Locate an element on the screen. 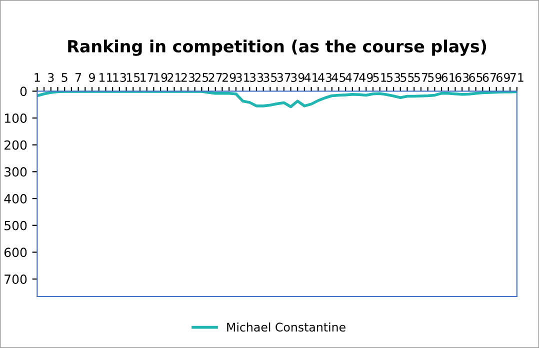 The height and width of the screenshot is (348, 539). y-tick-label: 700 is located at coordinates (15, 279).